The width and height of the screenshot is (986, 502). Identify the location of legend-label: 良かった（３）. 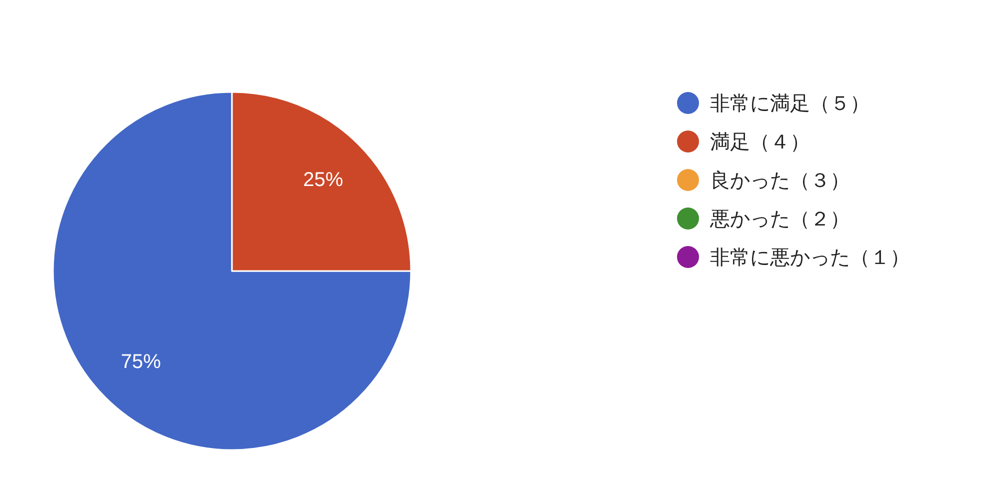
(780, 180).